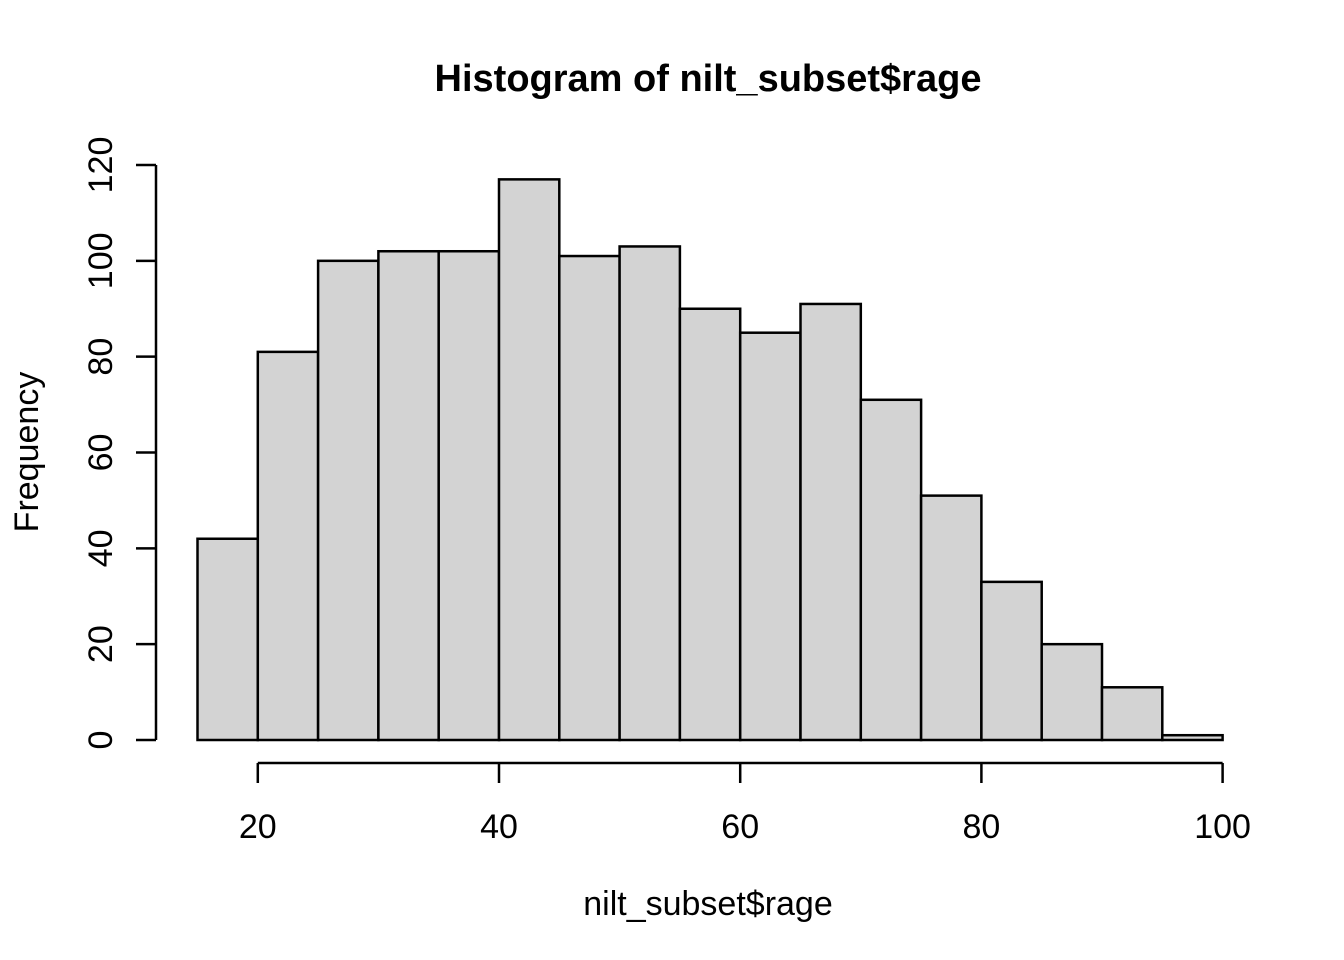  I want to click on x-axis-tick-label: 40, so click(499, 827).